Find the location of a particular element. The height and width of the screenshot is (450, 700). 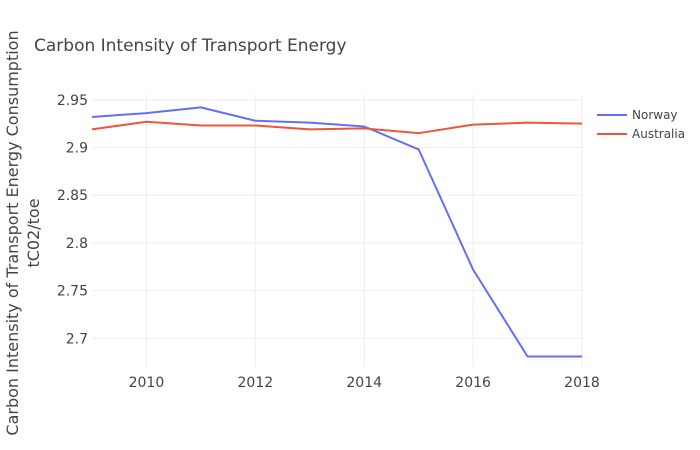

legend-item-norway: Norway is located at coordinates (637, 115).